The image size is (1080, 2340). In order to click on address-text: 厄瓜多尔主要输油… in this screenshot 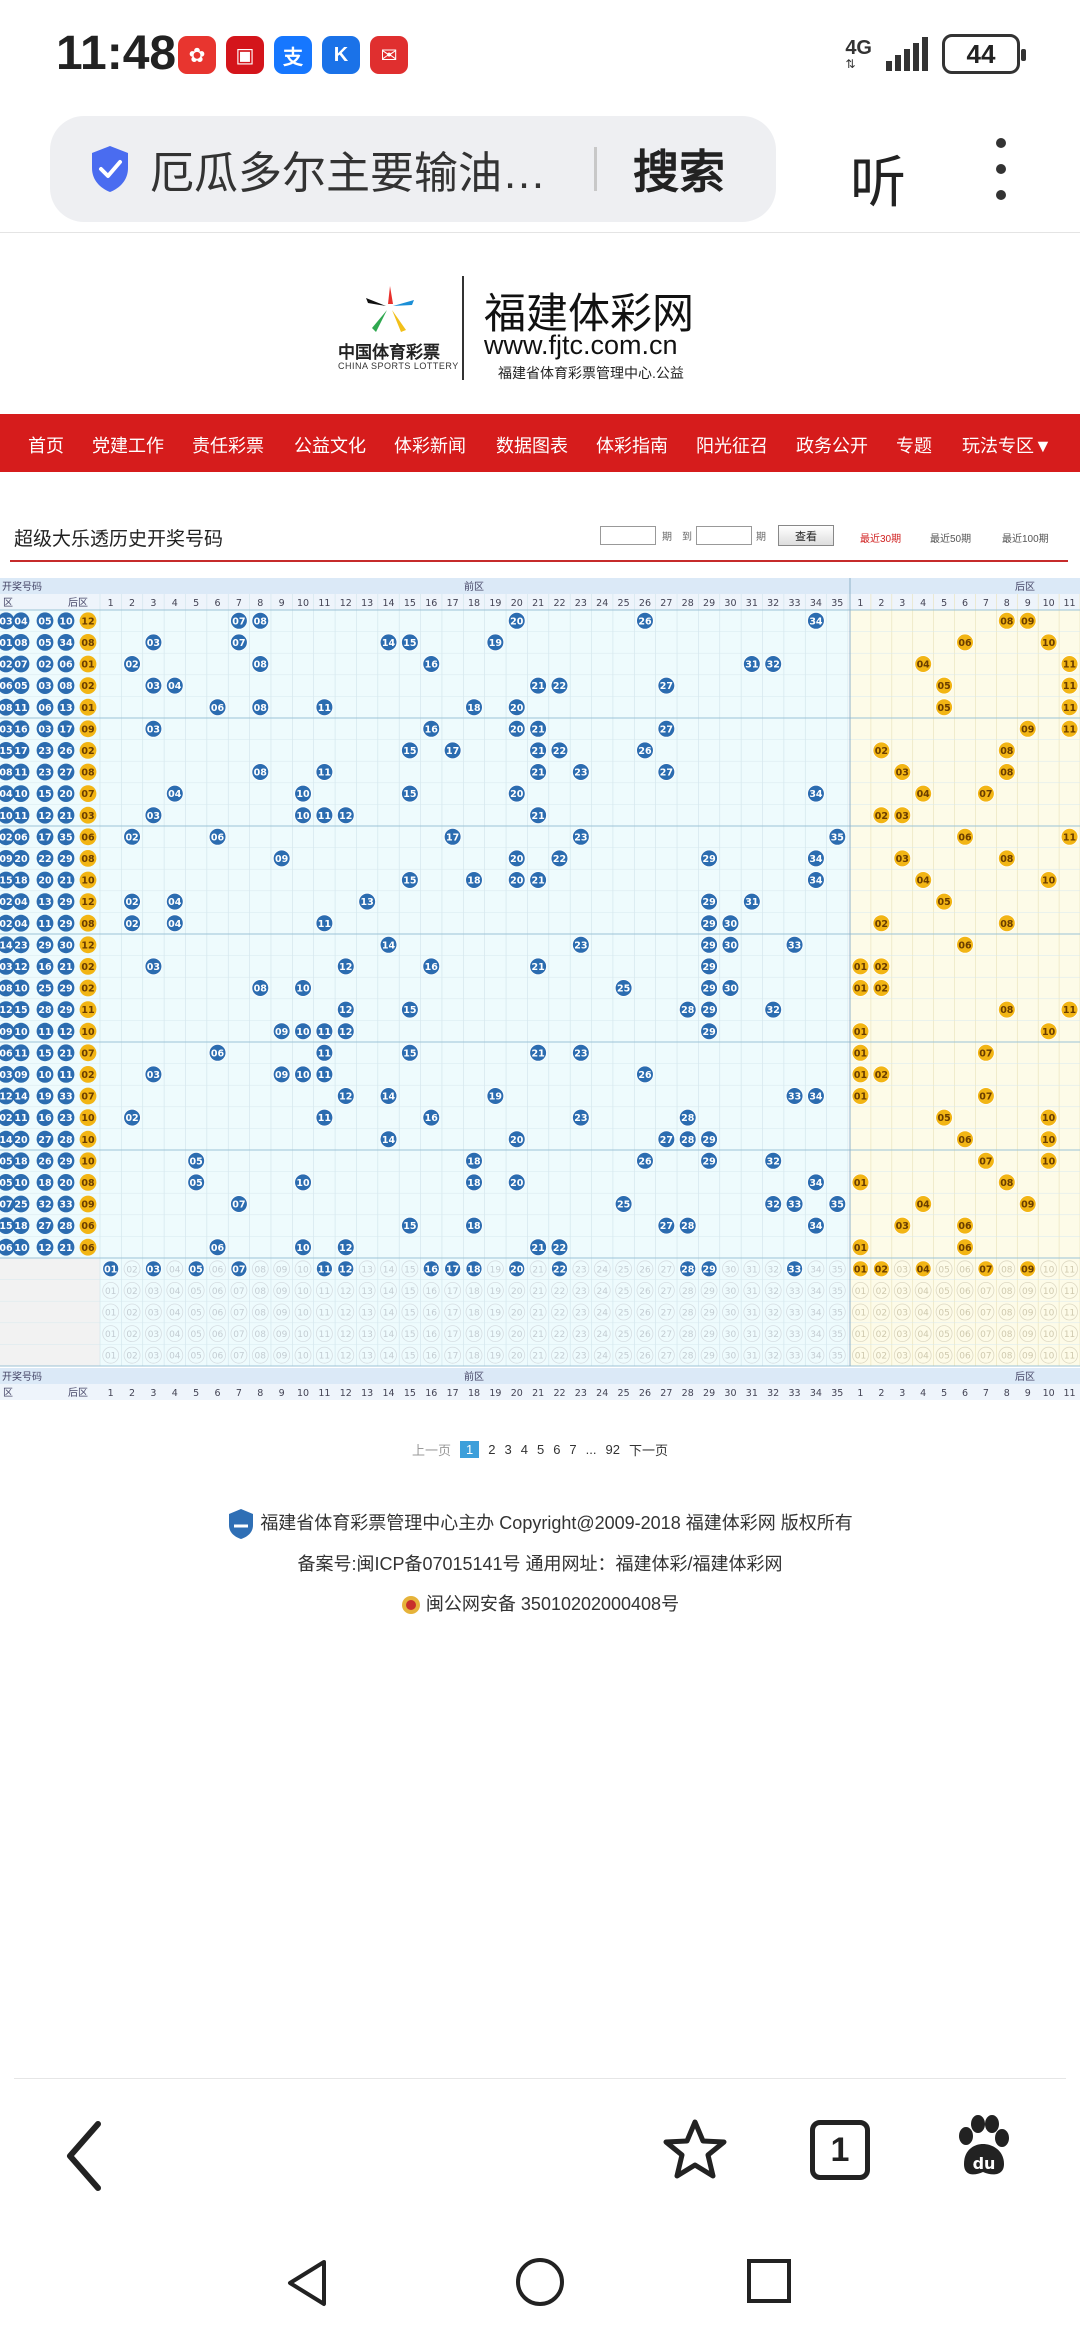, I will do `click(348, 173)`.